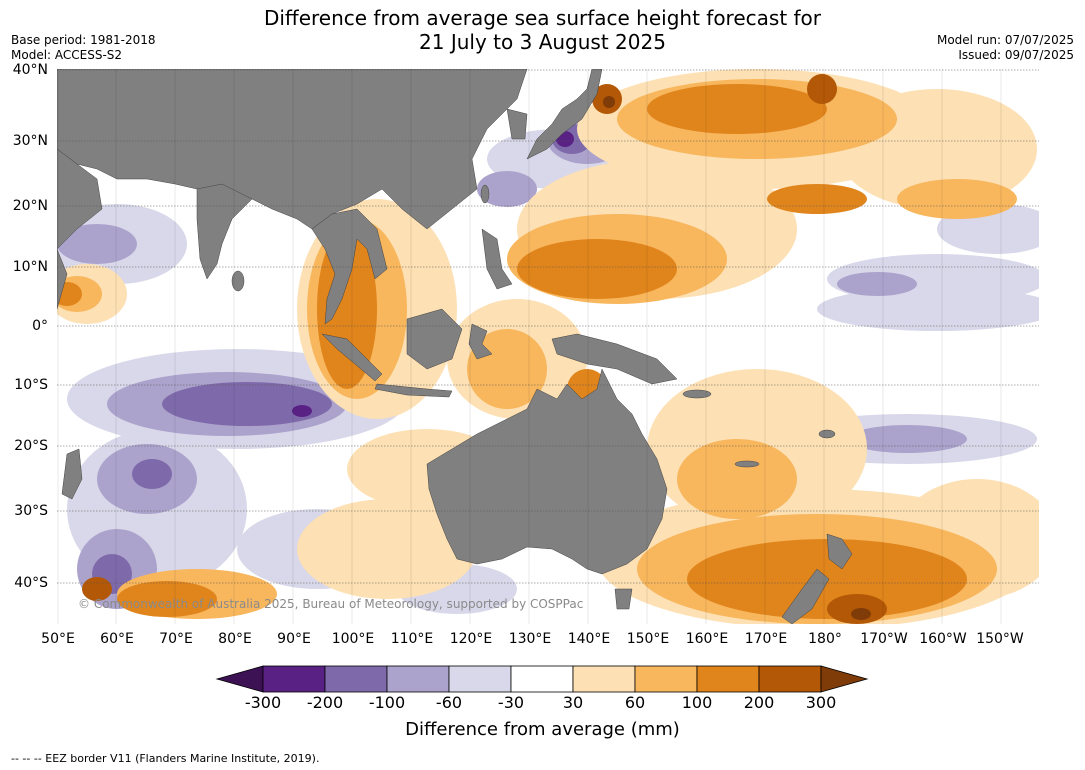 This screenshot has width=1085, height=770. What do you see at coordinates (31, 511) in the screenshot?
I see `lat-label-30s: 30°S` at bounding box center [31, 511].